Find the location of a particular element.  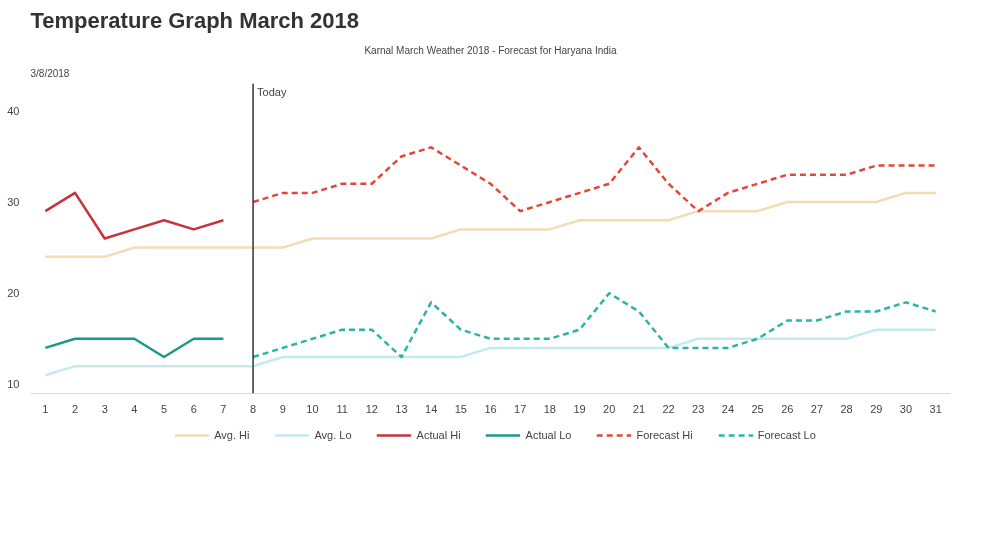

x-tick-label: 10 is located at coordinates (312, 408).